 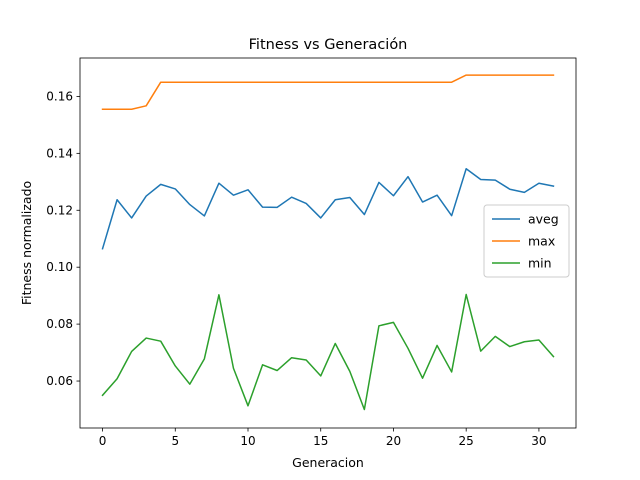 I want to click on series-line-max, so click(x=328, y=92).